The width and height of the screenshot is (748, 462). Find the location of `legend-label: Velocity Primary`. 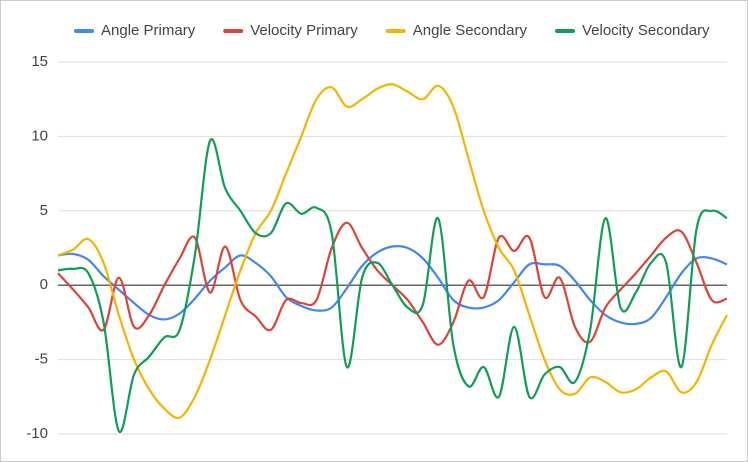

legend-label: Velocity Primary is located at coordinates (304, 30).